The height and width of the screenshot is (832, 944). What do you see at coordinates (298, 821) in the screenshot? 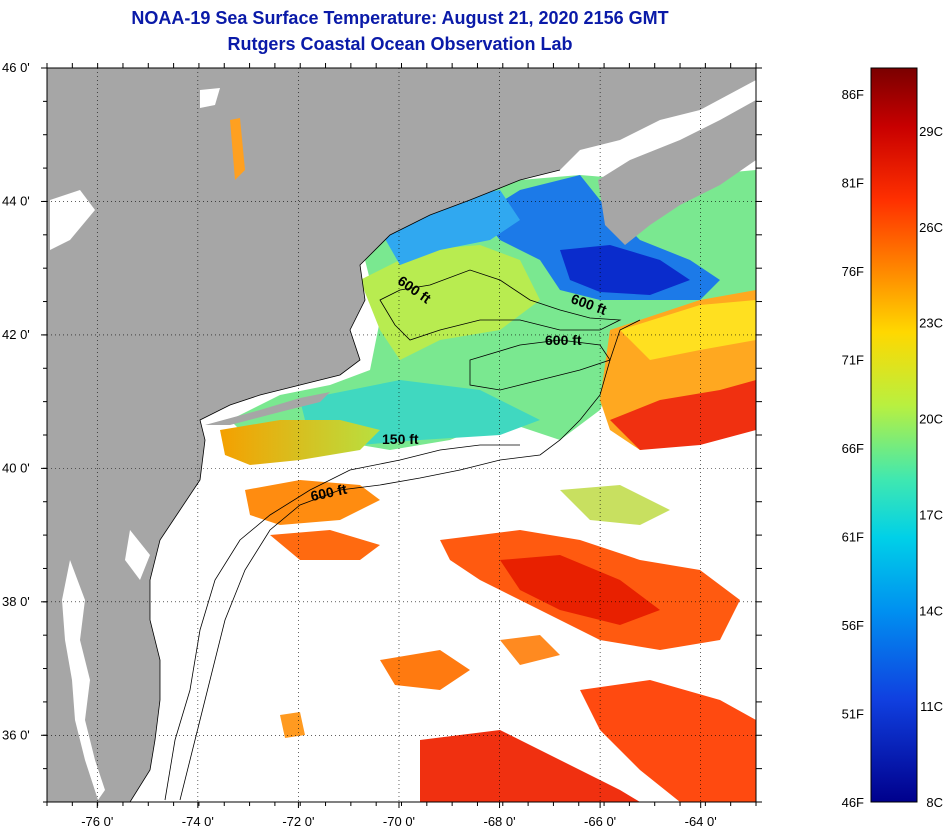
I see `longitude-label: -72 0'` at bounding box center [298, 821].